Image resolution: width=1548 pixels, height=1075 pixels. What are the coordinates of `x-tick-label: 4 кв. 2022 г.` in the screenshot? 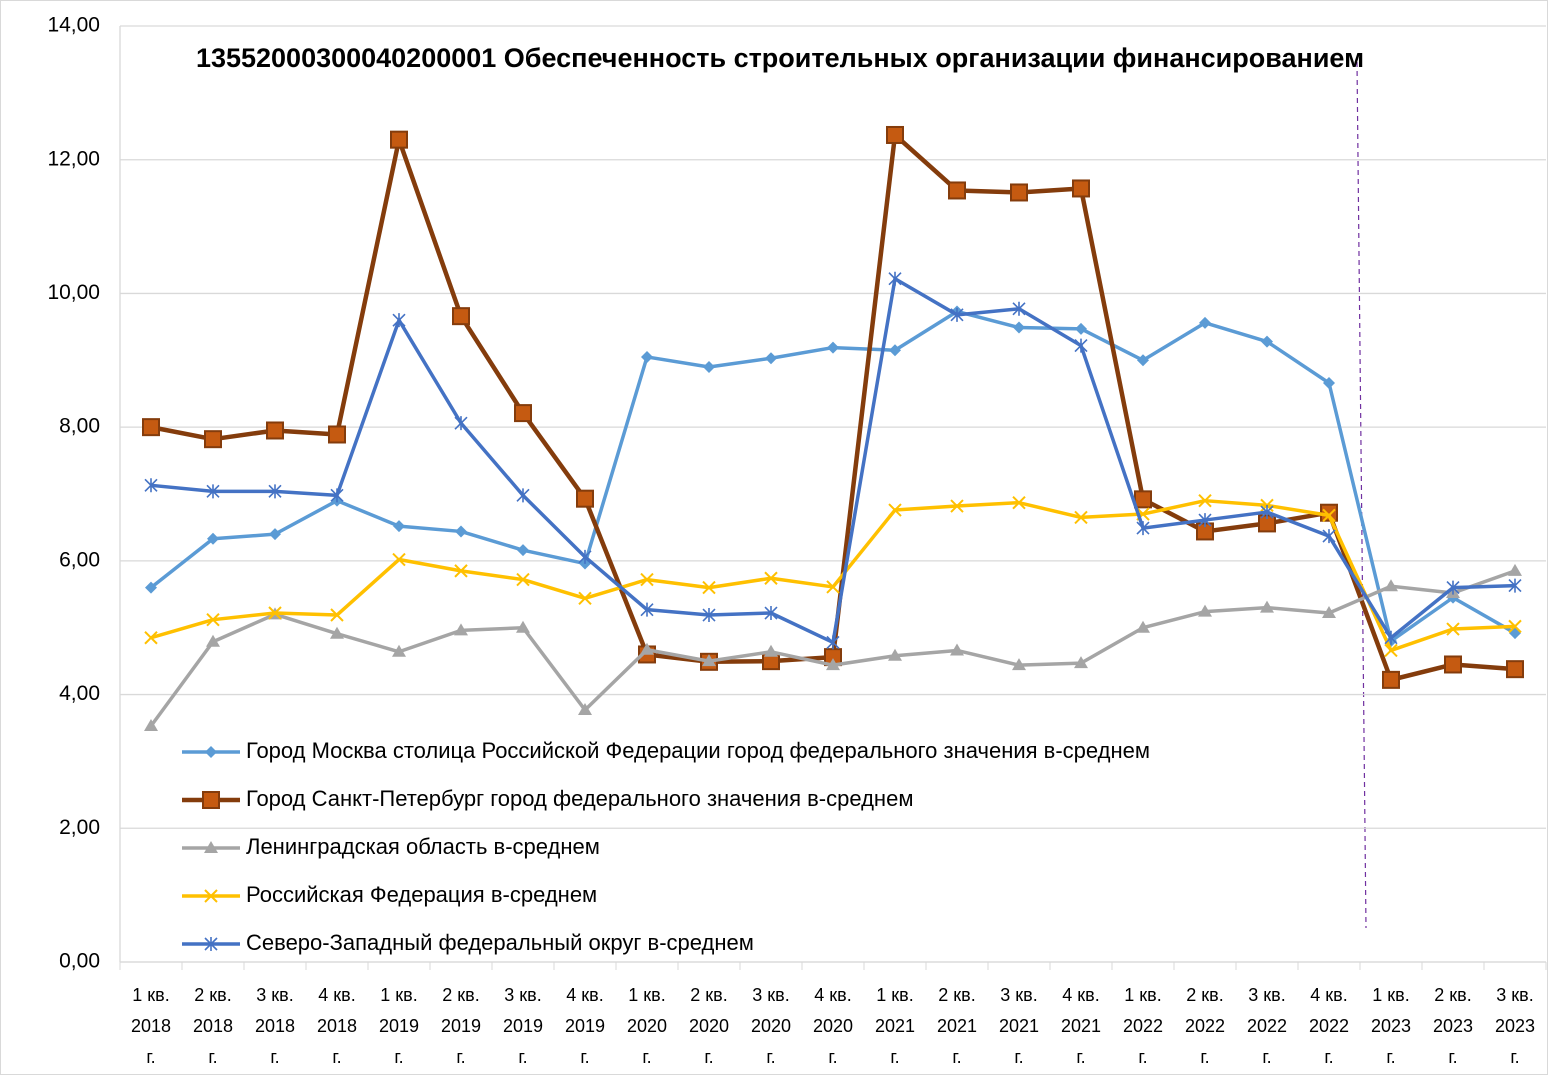 It's located at (1329, 1026).